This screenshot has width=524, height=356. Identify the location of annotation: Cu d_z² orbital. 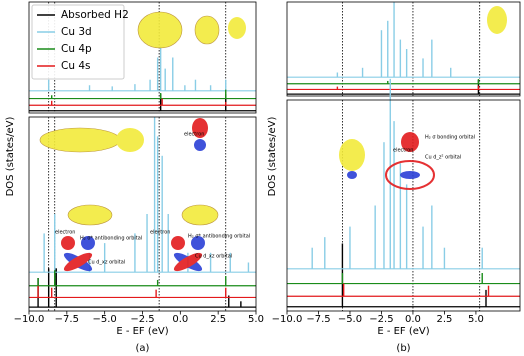
(443, 158).